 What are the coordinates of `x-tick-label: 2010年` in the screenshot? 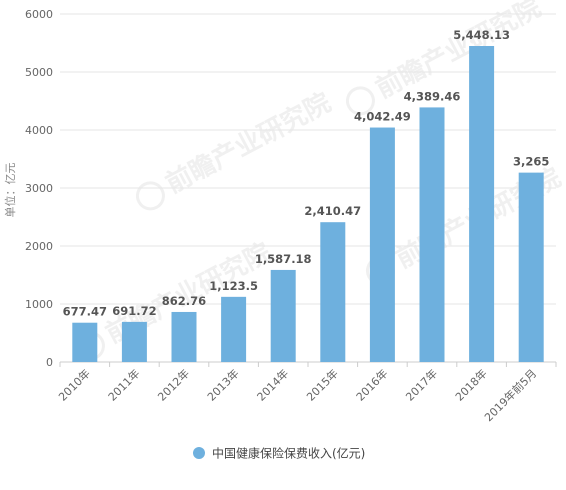 It's located at (73, 384).